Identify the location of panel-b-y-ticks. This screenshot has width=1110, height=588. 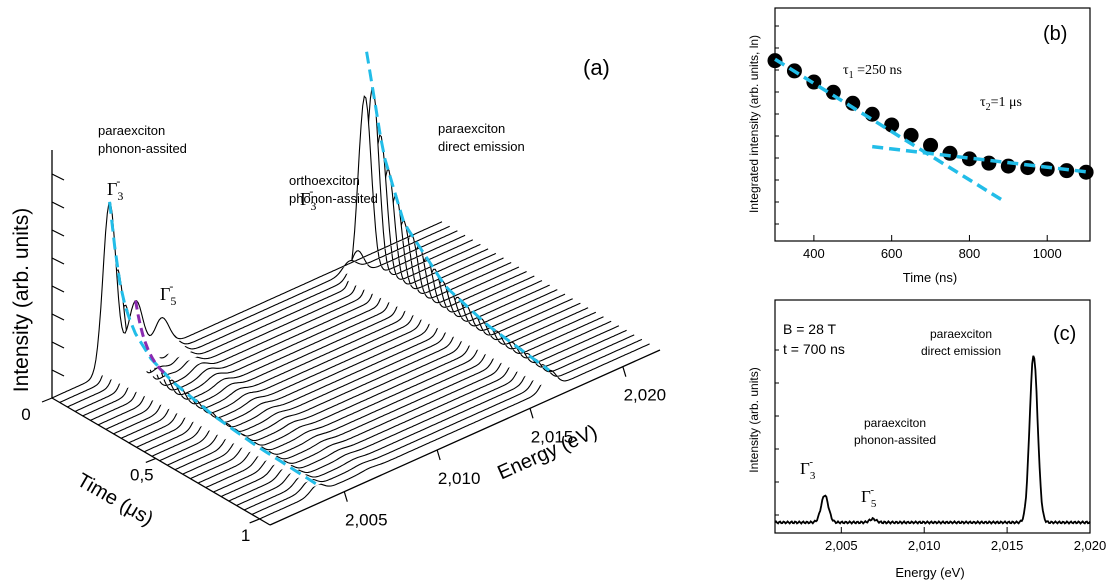
(777, 125).